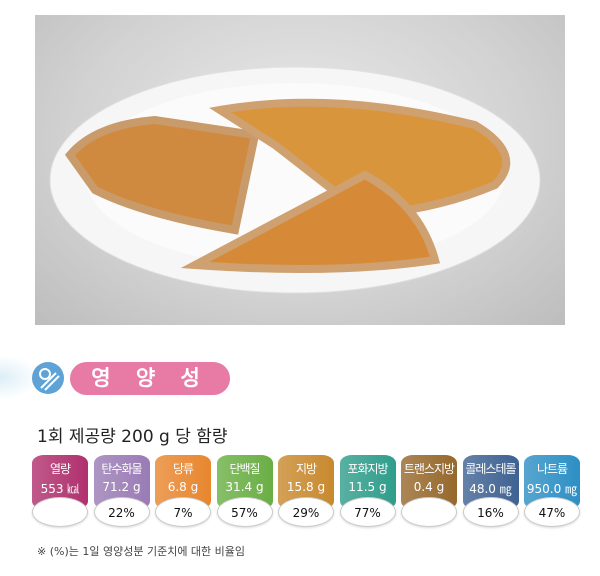  What do you see at coordinates (490, 469) in the screenshot?
I see `nutrient-name: 콜레스테롤` at bounding box center [490, 469].